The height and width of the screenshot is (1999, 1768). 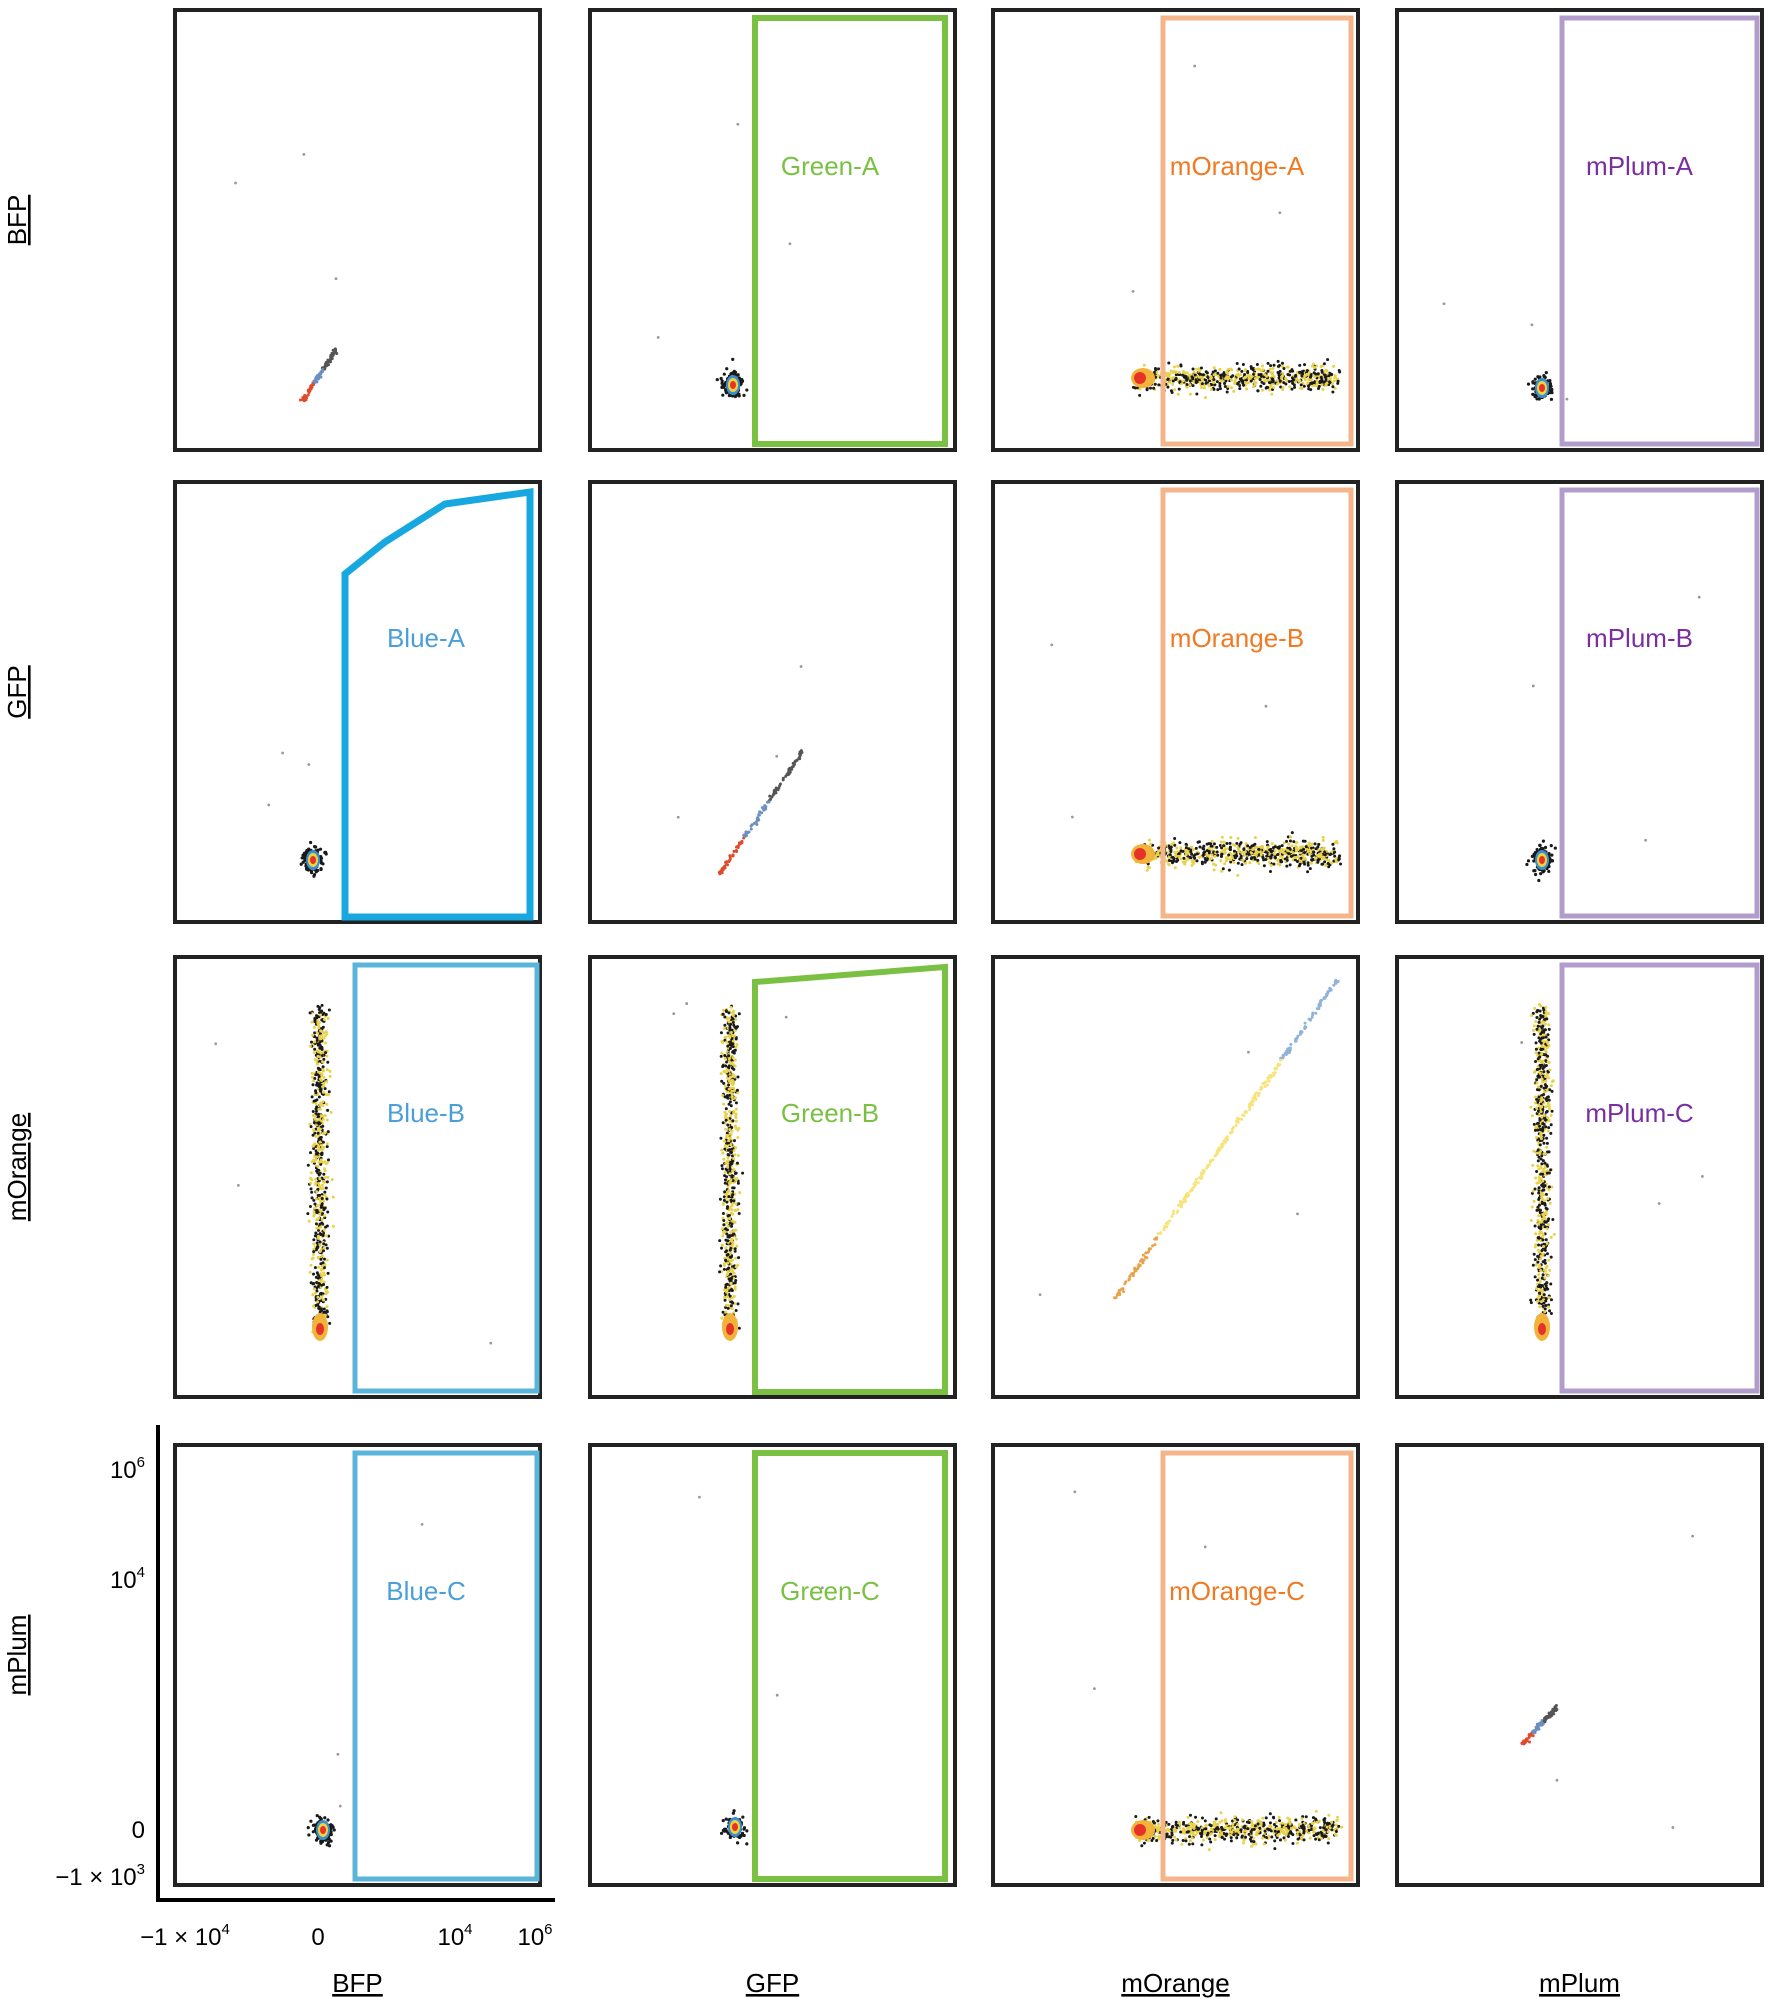 I want to click on panel-frame, so click(x=772, y=230).